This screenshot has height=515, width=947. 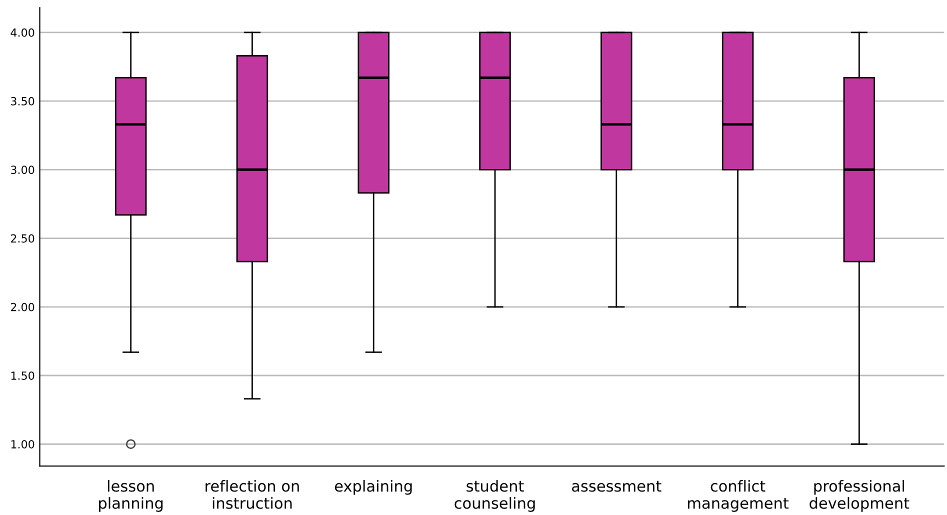 What do you see at coordinates (252, 494) in the screenshot?
I see `x-tick-label: reflection on instruction` at bounding box center [252, 494].